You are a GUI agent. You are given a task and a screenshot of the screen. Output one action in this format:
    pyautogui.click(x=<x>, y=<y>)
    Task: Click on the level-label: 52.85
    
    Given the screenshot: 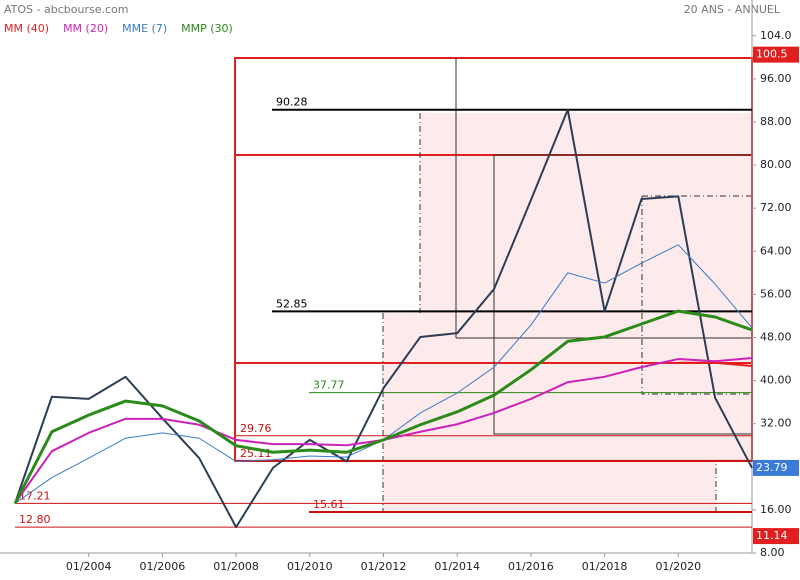 What is the action you would take?
    pyautogui.click(x=292, y=303)
    